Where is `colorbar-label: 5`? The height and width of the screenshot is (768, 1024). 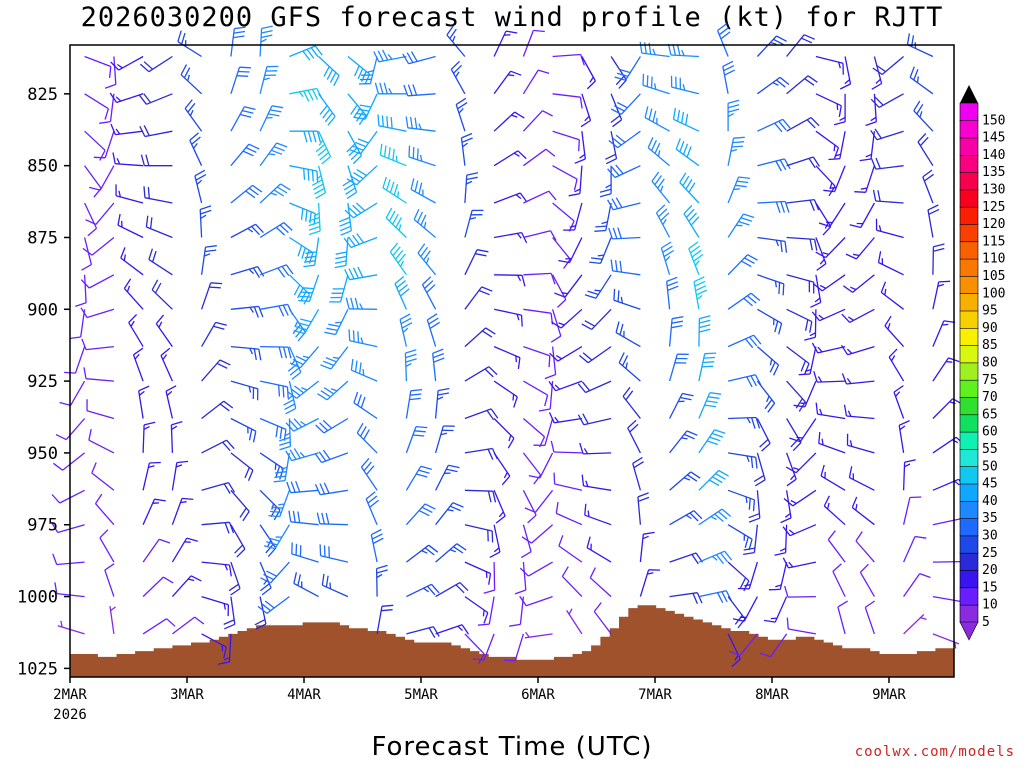 colorbar-label: 5 is located at coordinates (986, 622).